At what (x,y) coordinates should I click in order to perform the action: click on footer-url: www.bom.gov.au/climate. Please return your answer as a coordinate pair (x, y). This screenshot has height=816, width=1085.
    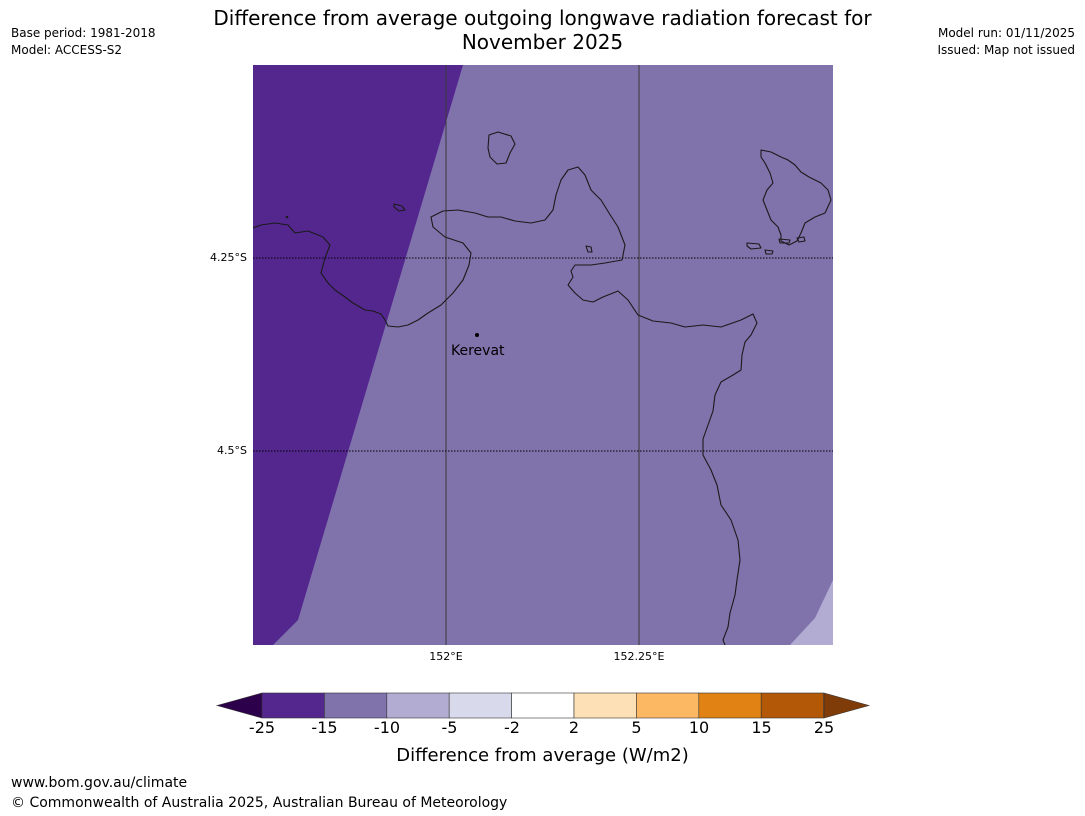
    Looking at the image, I should click on (99, 783).